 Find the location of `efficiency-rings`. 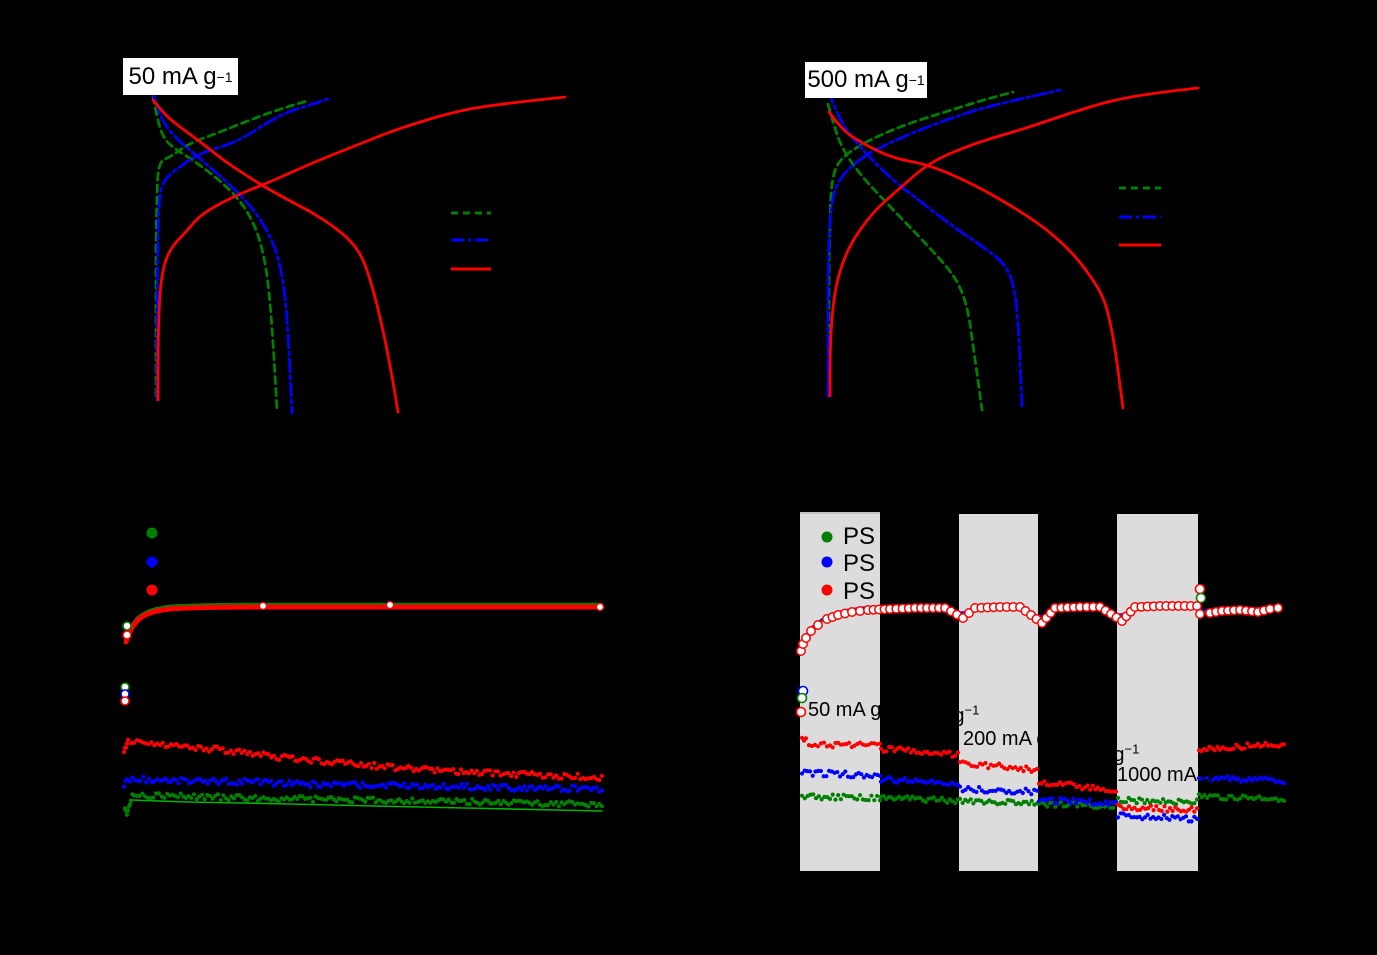

efficiency-rings is located at coordinates (1039, 628).